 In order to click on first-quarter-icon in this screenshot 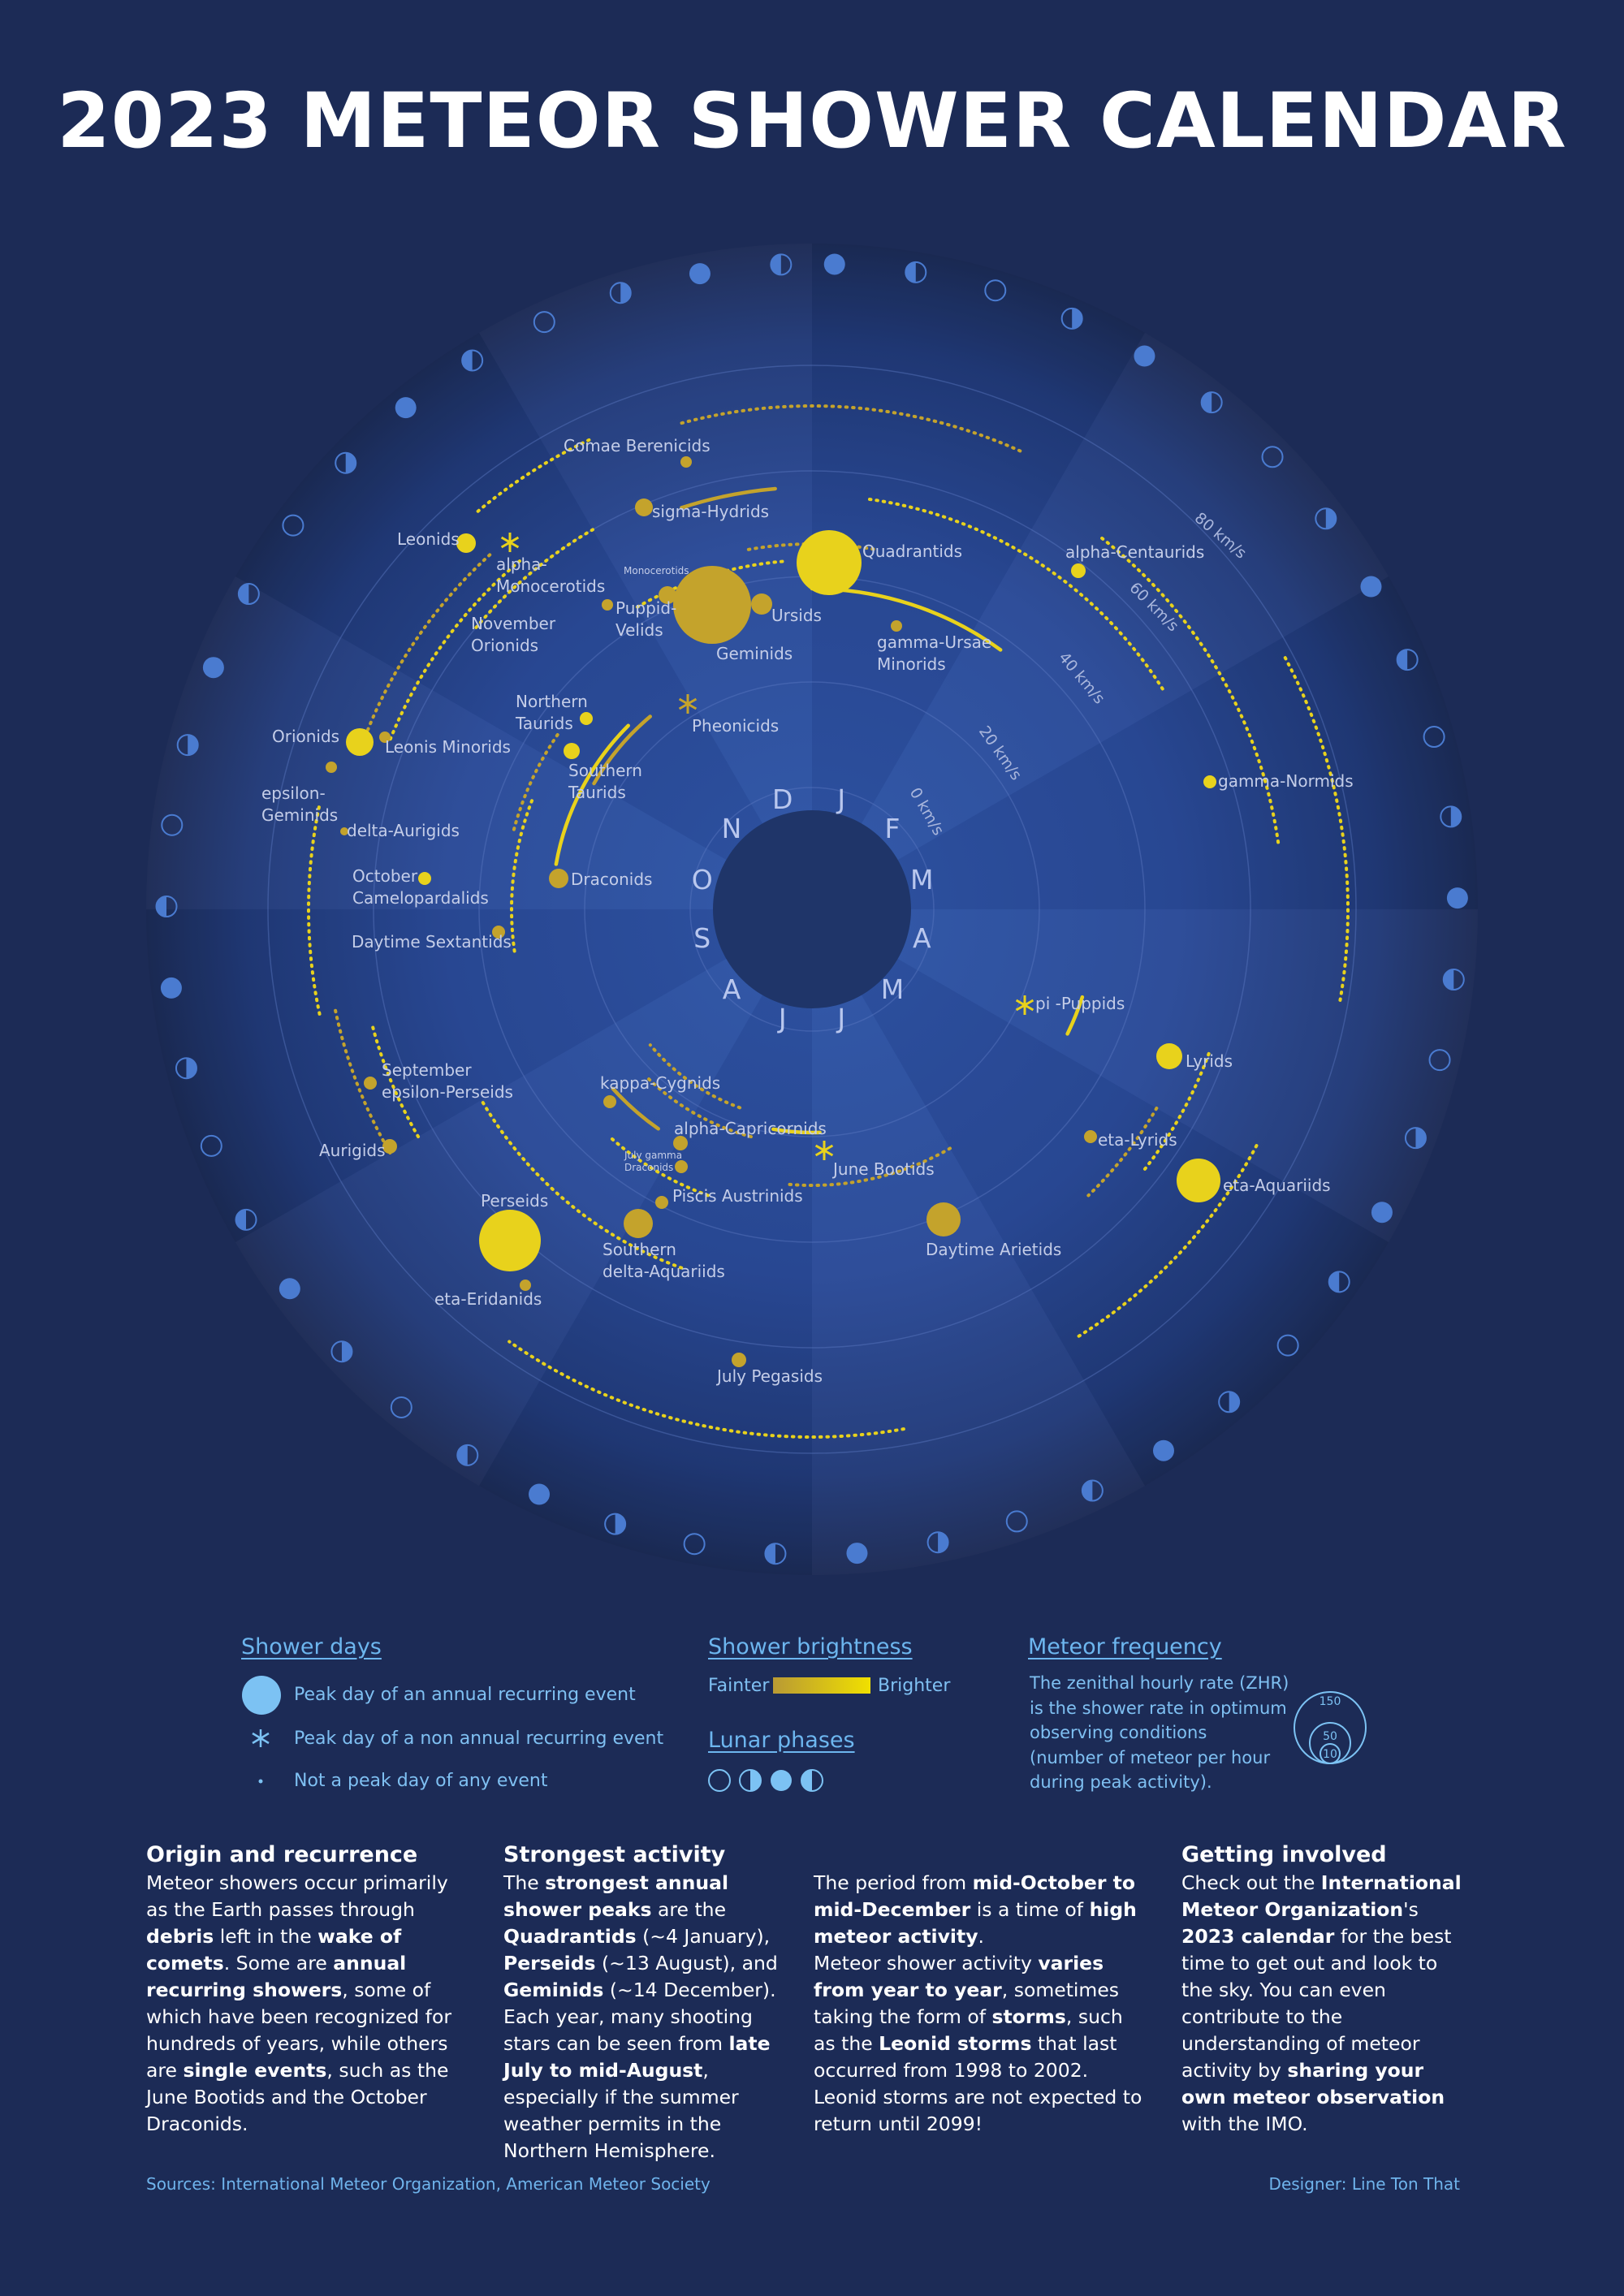, I will do `click(751, 1781)`.